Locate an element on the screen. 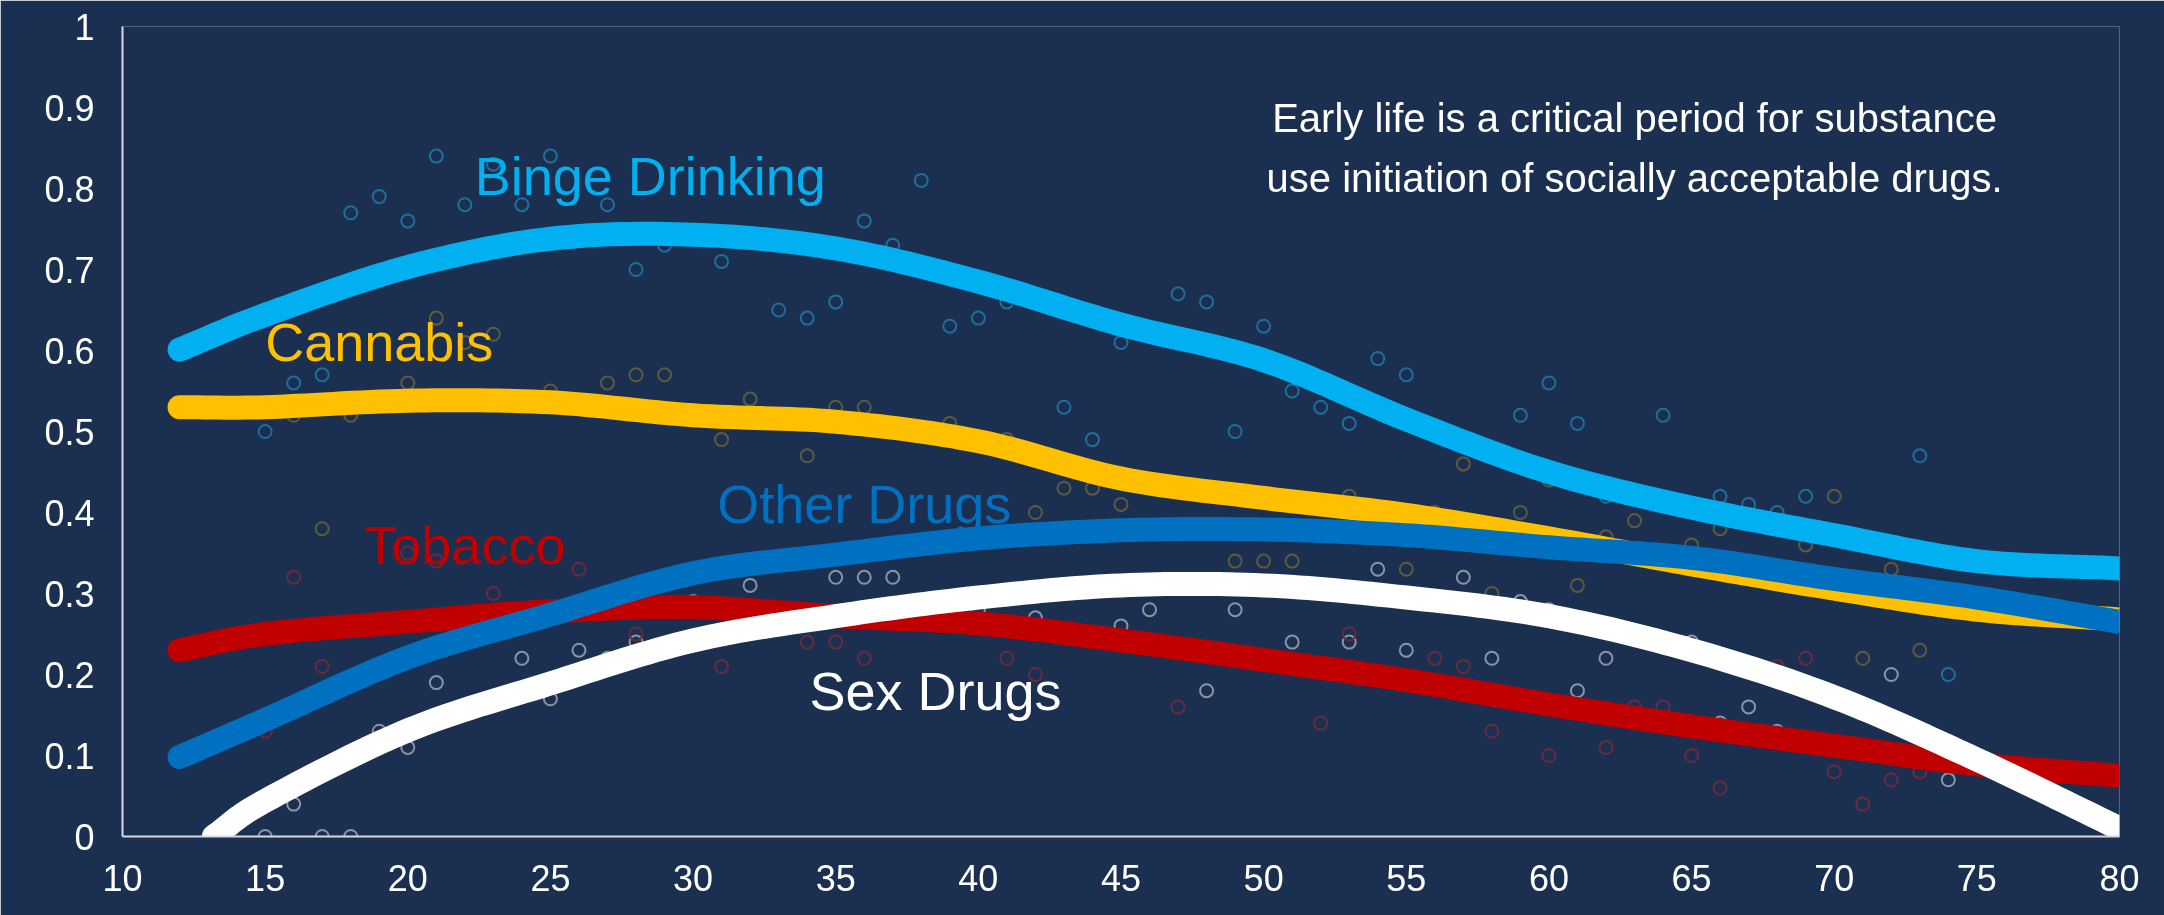  x-tick-label: 55 is located at coordinates (1406, 878).